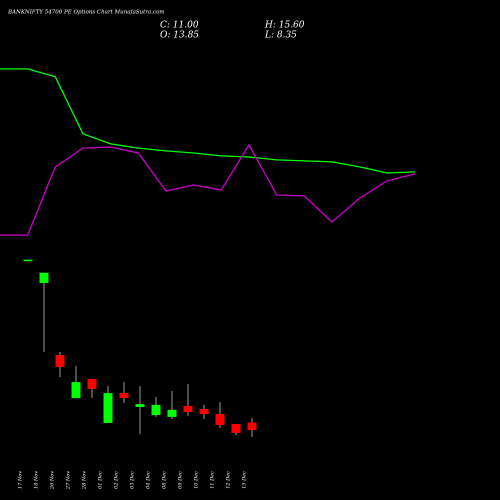  I want to click on x-tick-label: 26 Nov, so click(53, 480).